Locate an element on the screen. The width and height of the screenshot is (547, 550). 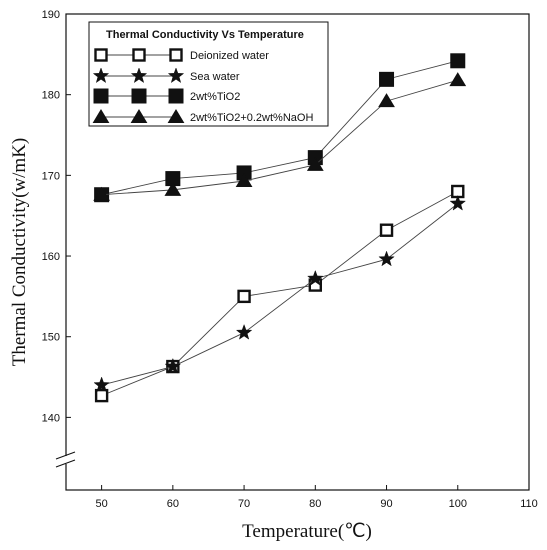
legend-label: Deionized water is located at coordinates (229, 56).